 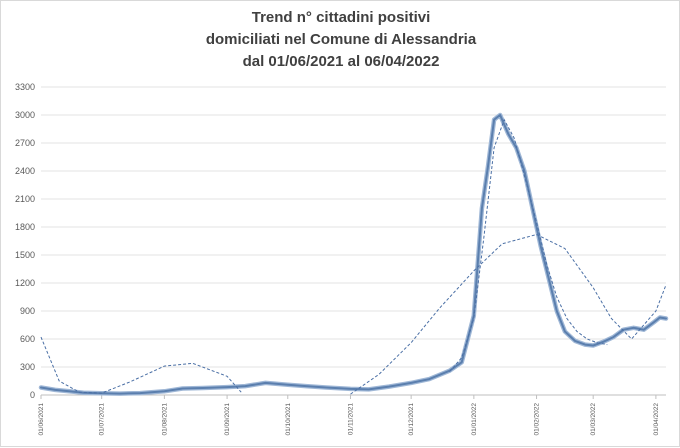 I want to click on y-tick-label: 900, so click(x=27, y=311).